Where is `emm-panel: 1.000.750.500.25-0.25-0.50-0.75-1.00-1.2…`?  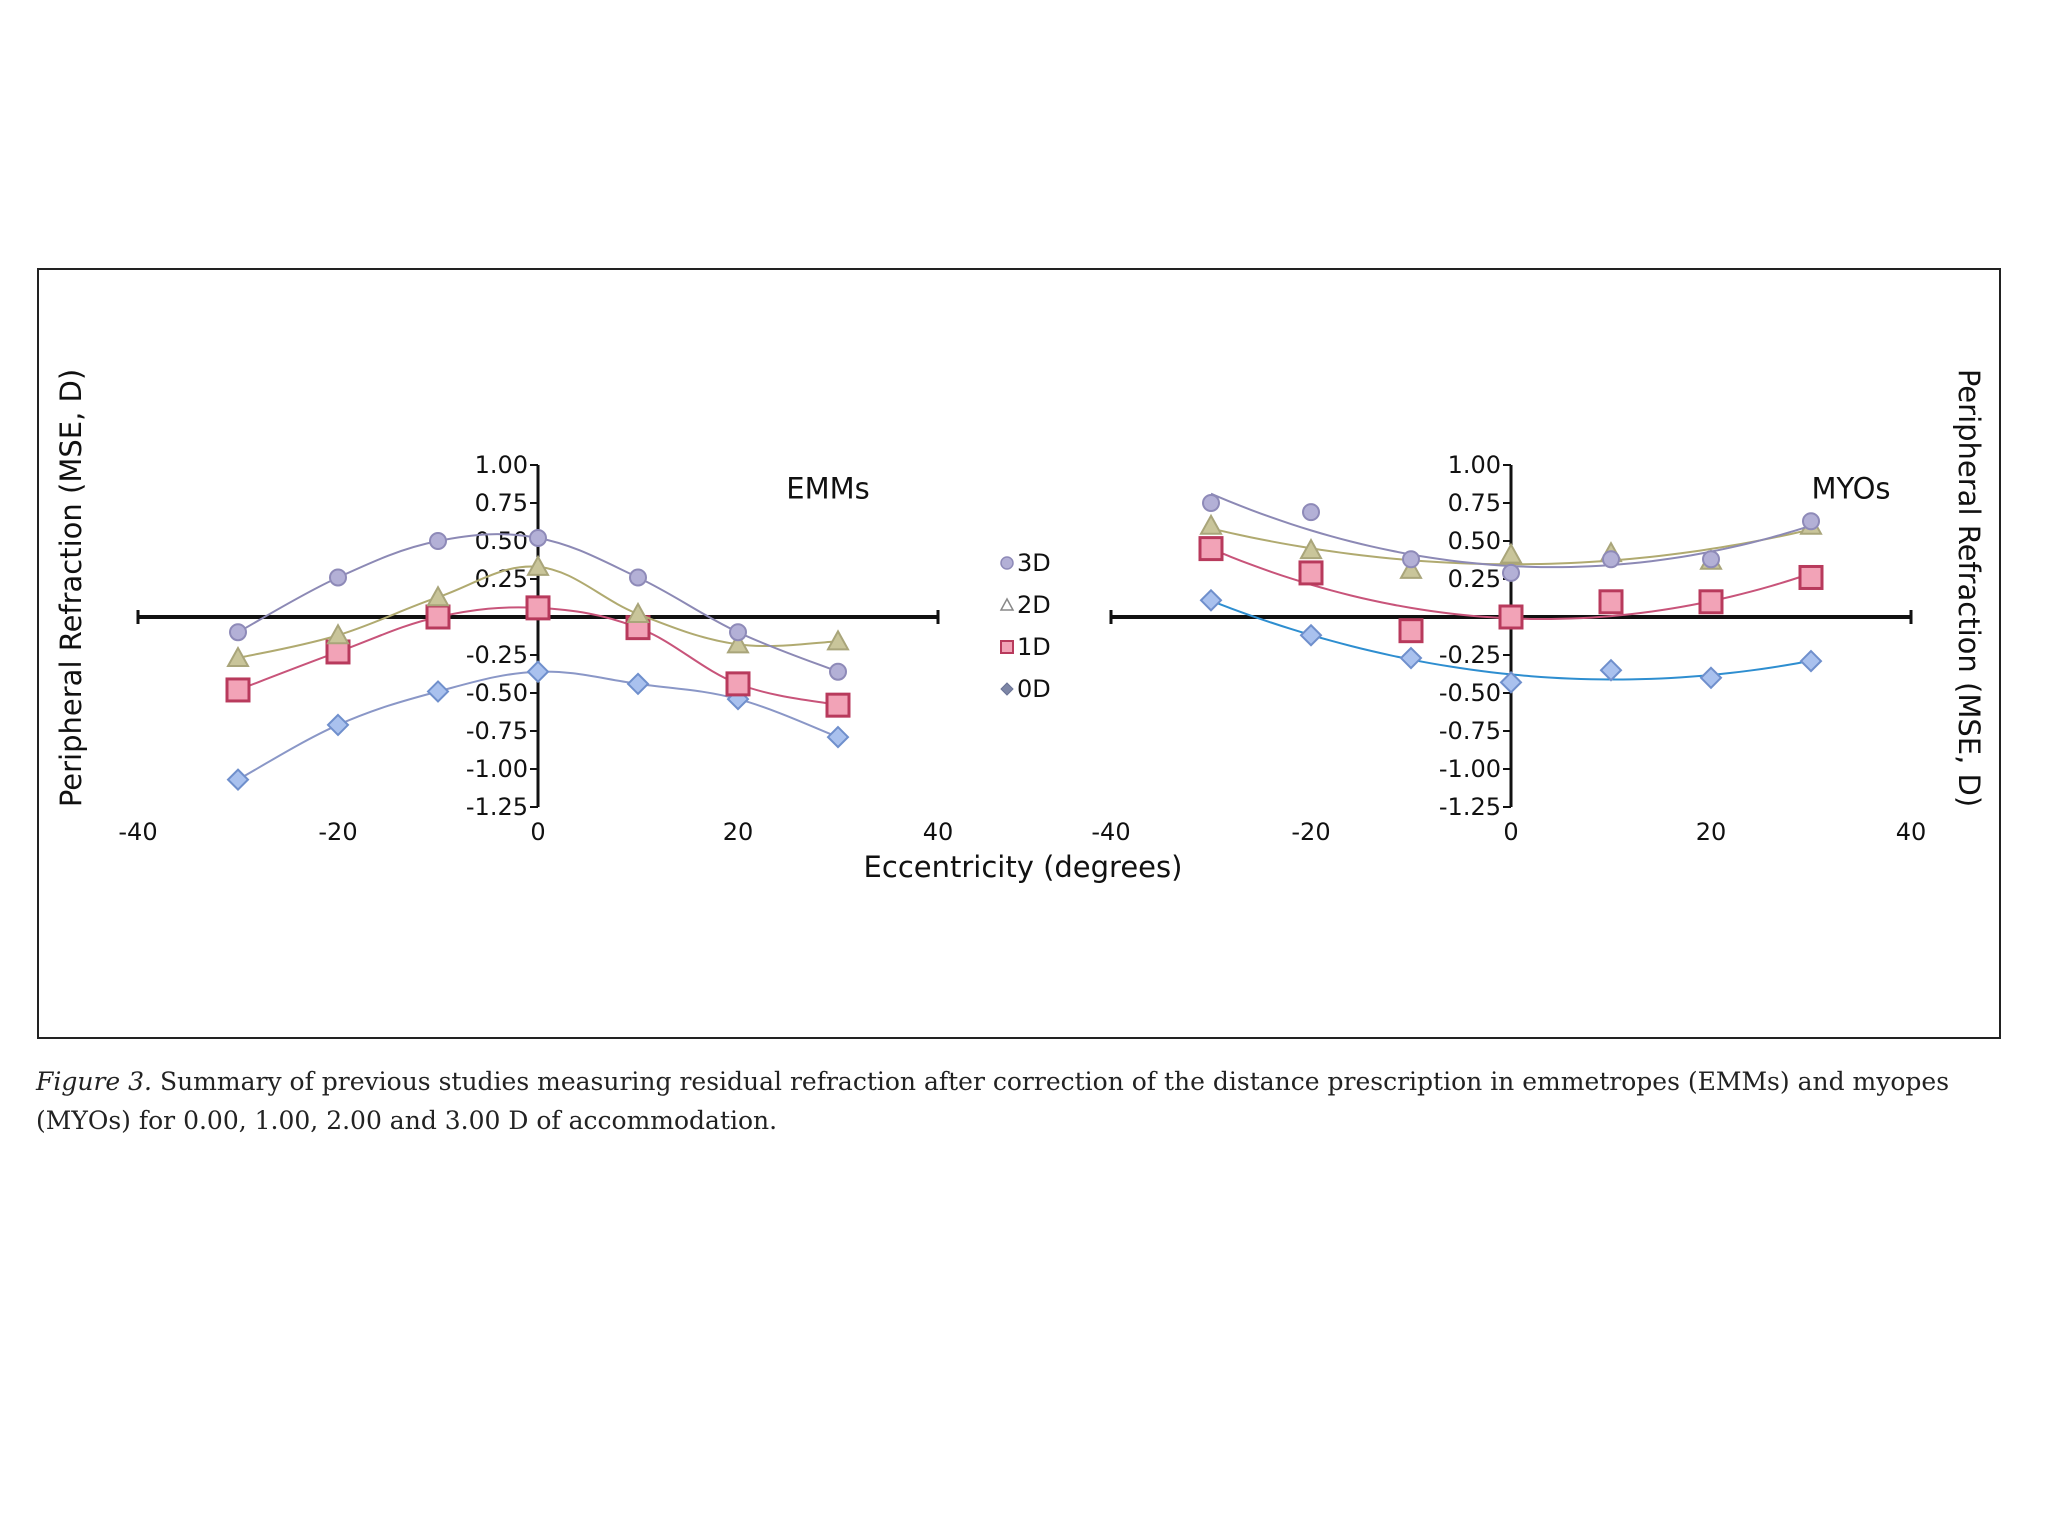
emm-panel: 1.000.750.500.25-0.25-0.50-0.75-1.00-1.2… is located at coordinates (535, 648).